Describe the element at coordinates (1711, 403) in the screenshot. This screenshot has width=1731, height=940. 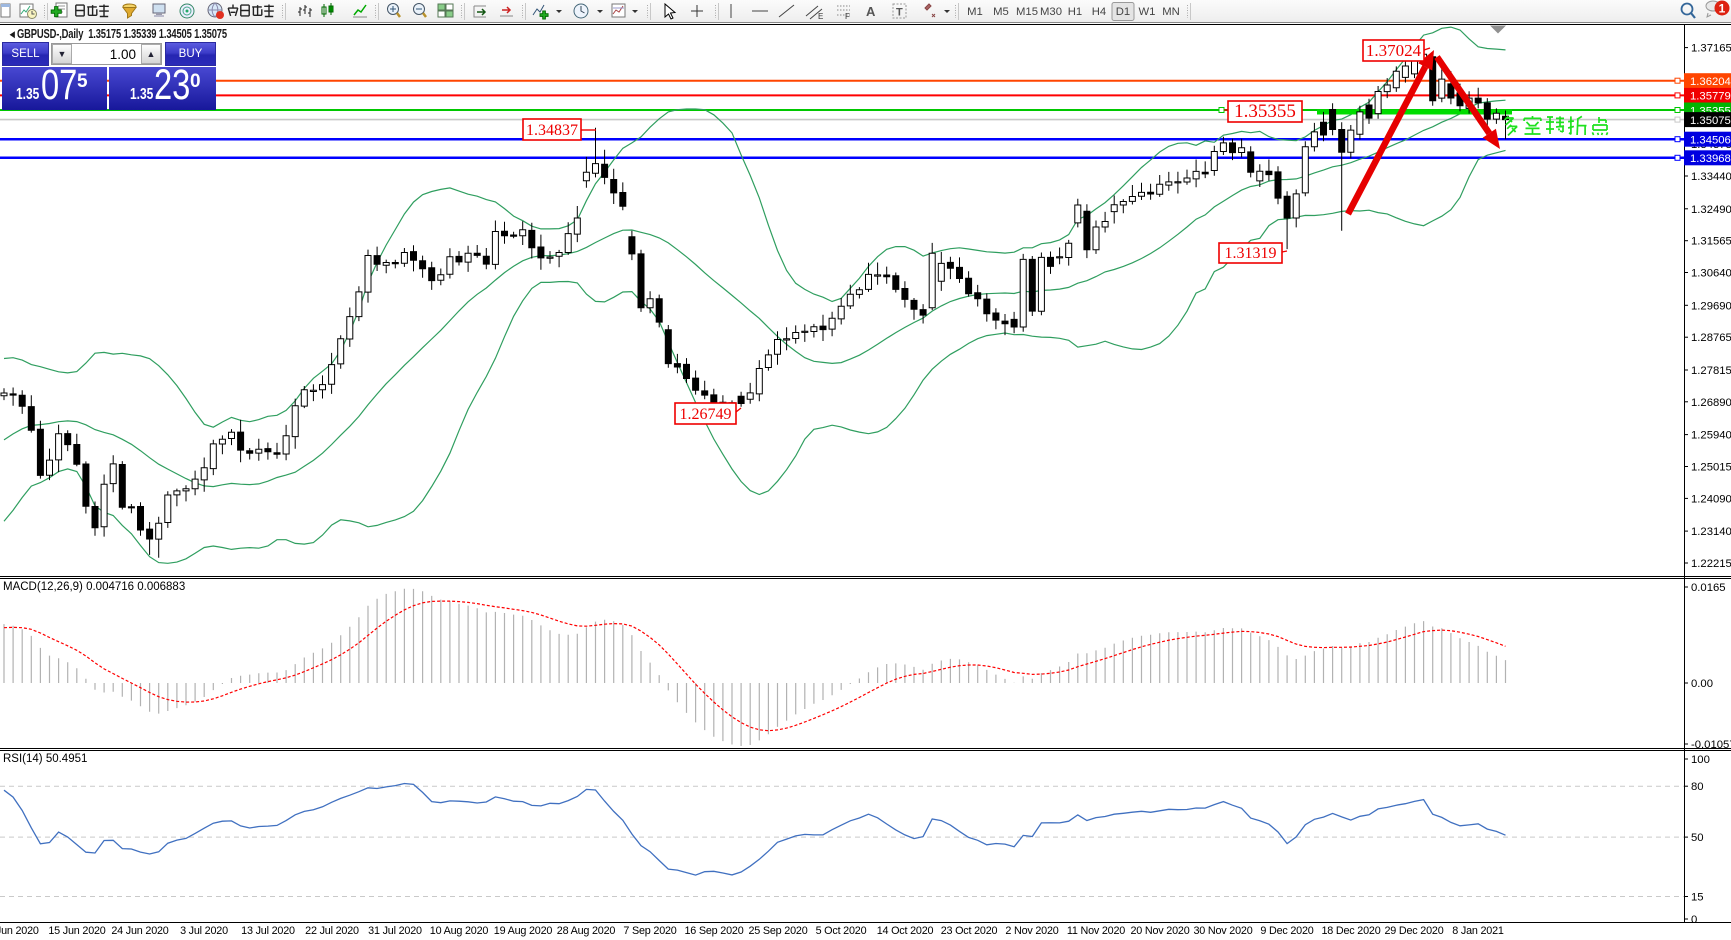
I see `svg-text: 1.26890` at that location.